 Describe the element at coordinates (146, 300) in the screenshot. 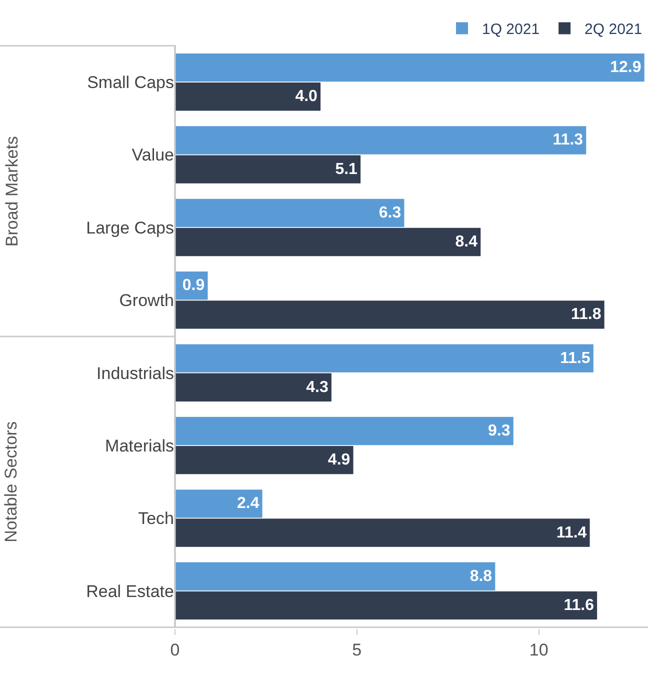

I see `y-tick-label: Growth` at that location.